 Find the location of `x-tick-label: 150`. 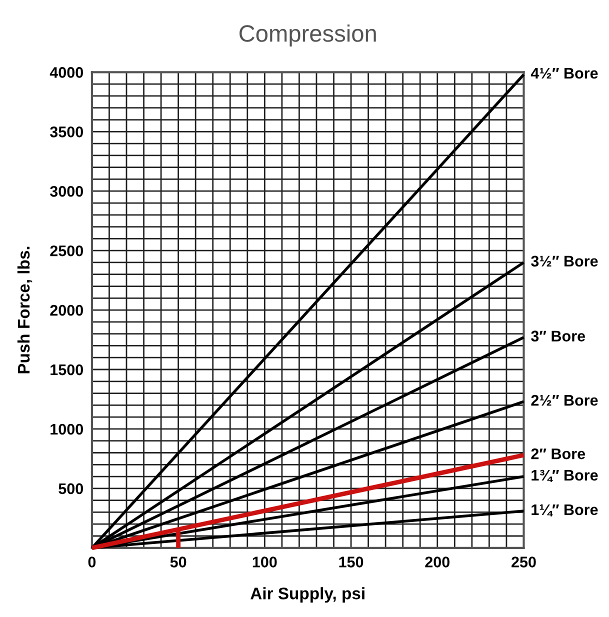

x-tick-label: 150 is located at coordinates (351, 562).